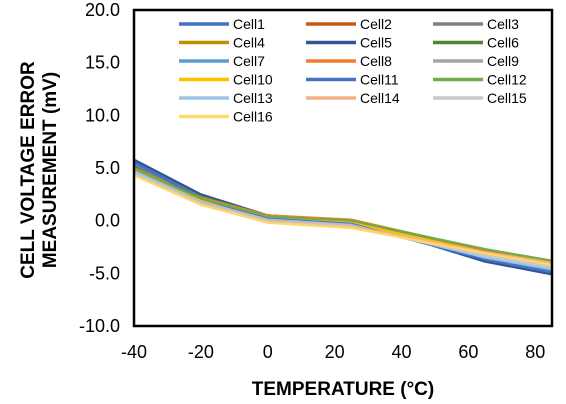 Image resolution: width=566 pixels, height=404 pixels. What do you see at coordinates (102, 63) in the screenshot?
I see `y-tick-label: 15.0` at bounding box center [102, 63].